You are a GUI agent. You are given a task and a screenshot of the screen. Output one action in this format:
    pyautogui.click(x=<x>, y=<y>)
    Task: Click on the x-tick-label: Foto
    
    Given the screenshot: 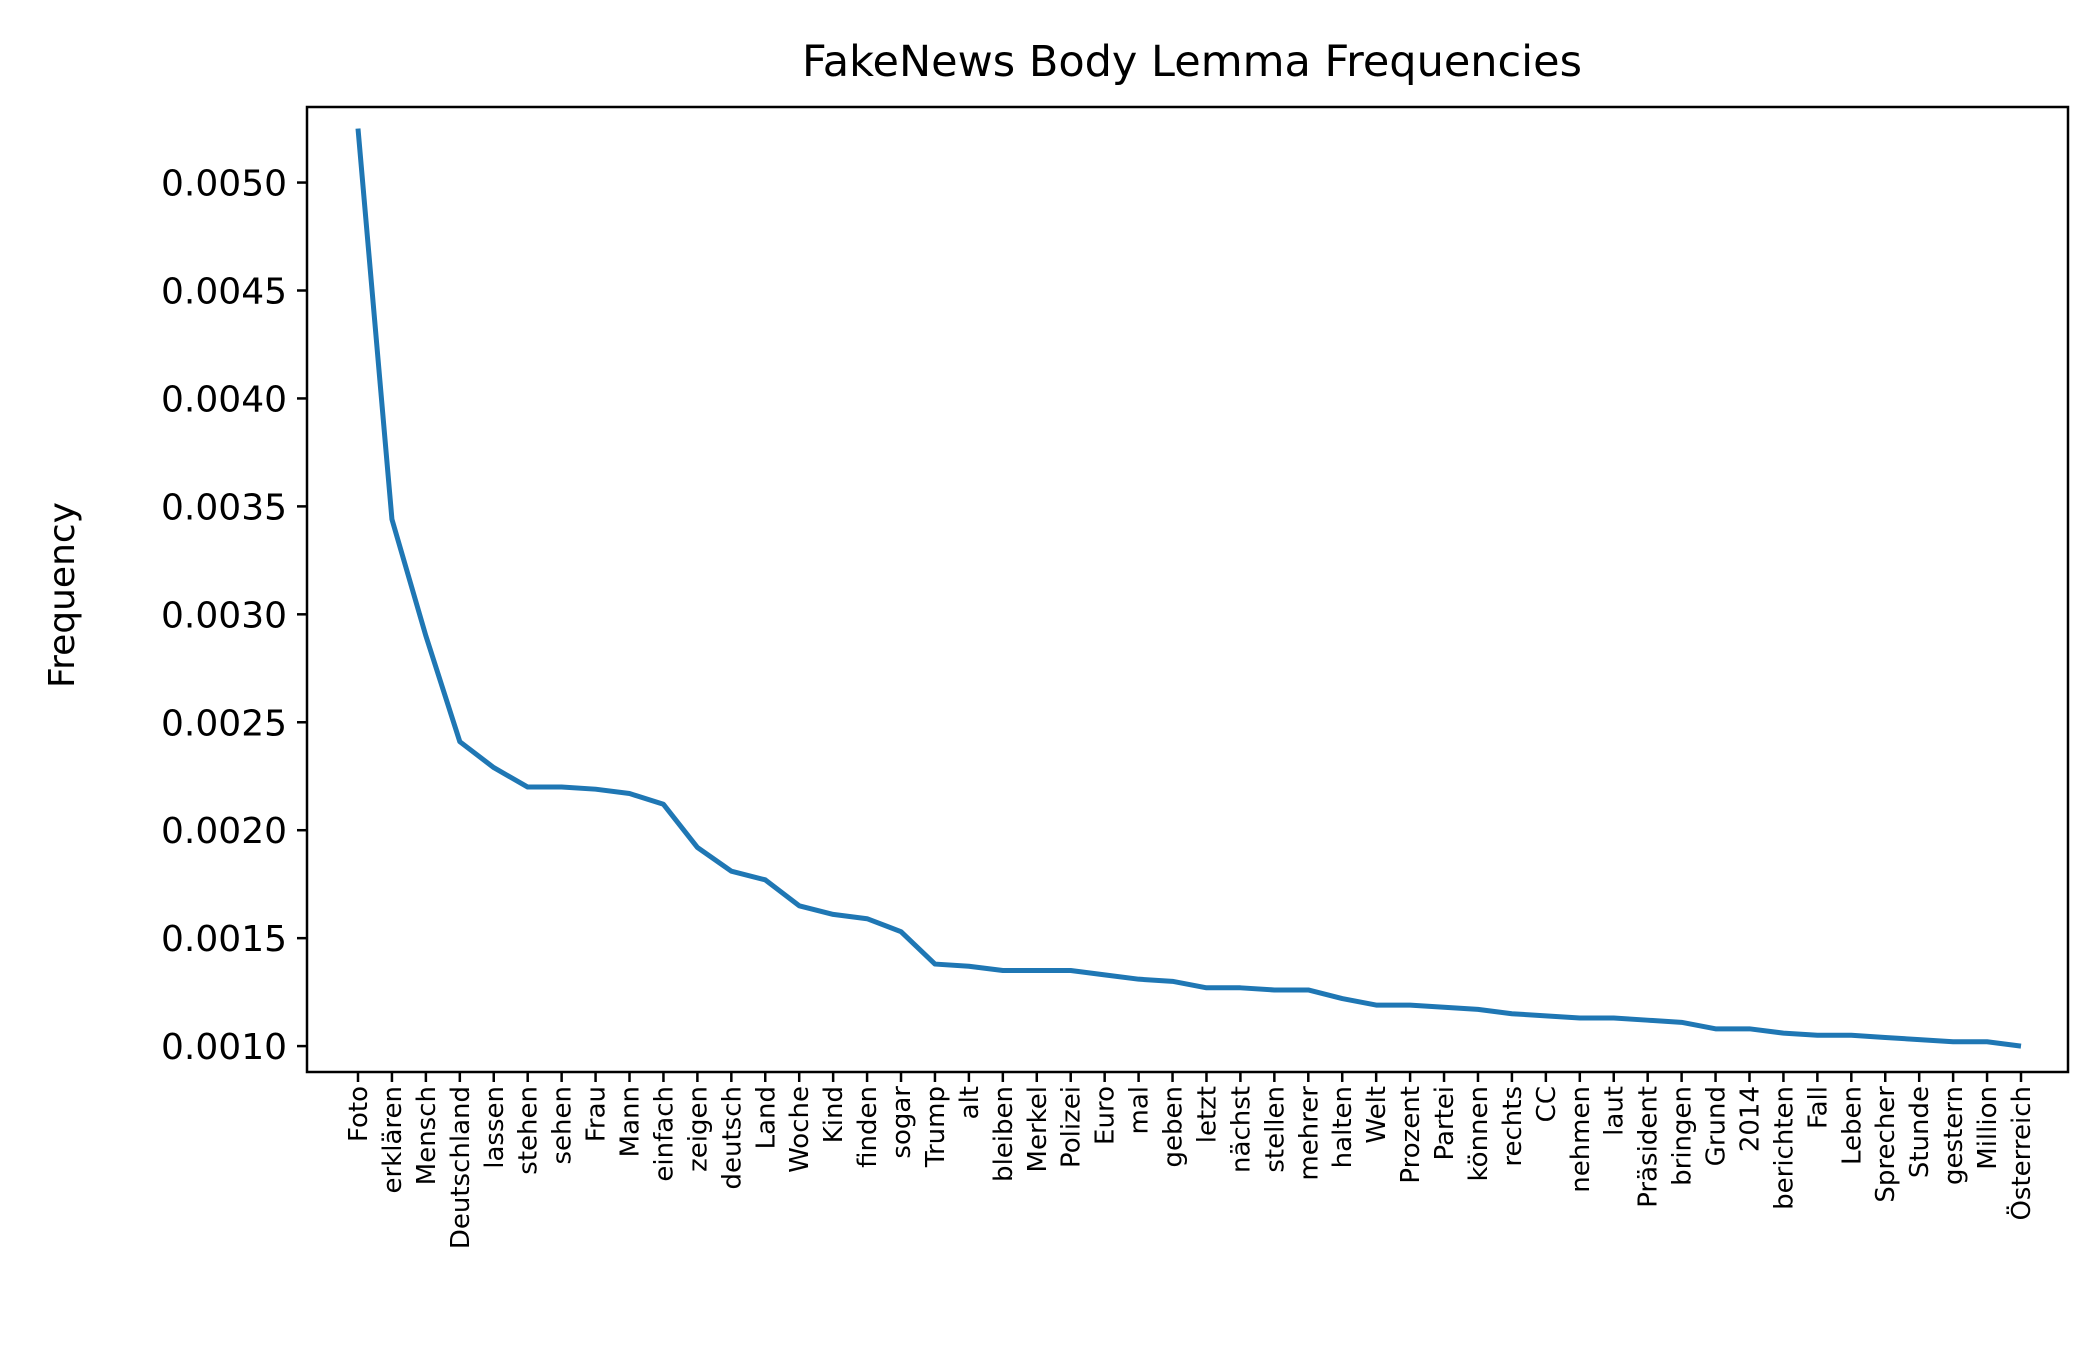 What is the action you would take?
    pyautogui.click(x=359, y=1114)
    